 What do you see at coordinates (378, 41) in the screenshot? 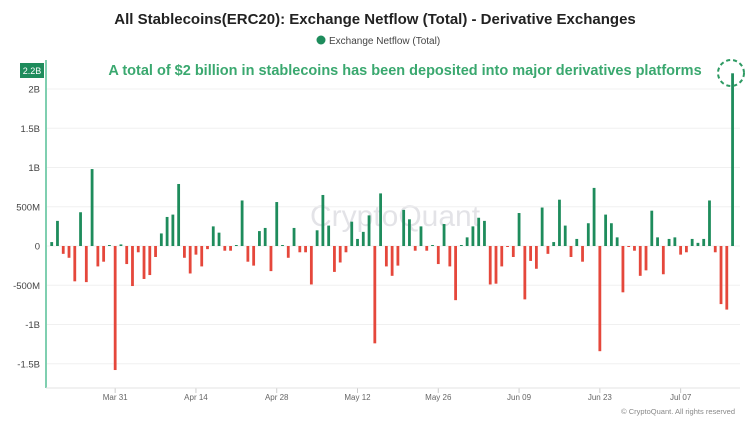
I see `legend: Exchange Netflow (Total)` at bounding box center [378, 41].